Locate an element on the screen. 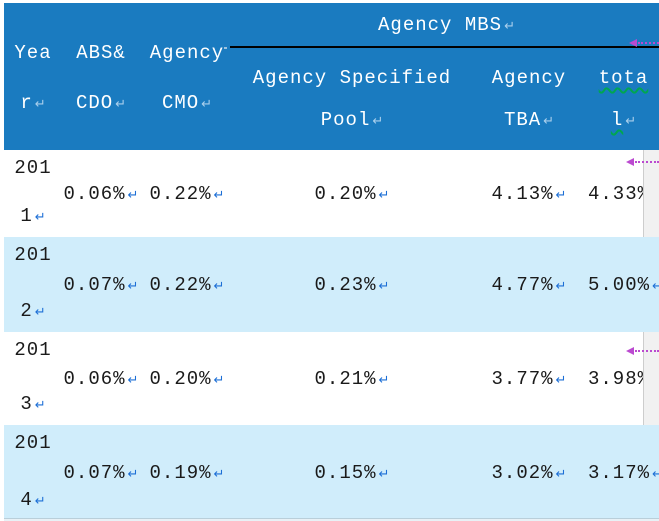 Image resolution: width=659 pixels, height=521 pixels. cell-agency-cmo: 0.20% ↵ is located at coordinates (187, 378).